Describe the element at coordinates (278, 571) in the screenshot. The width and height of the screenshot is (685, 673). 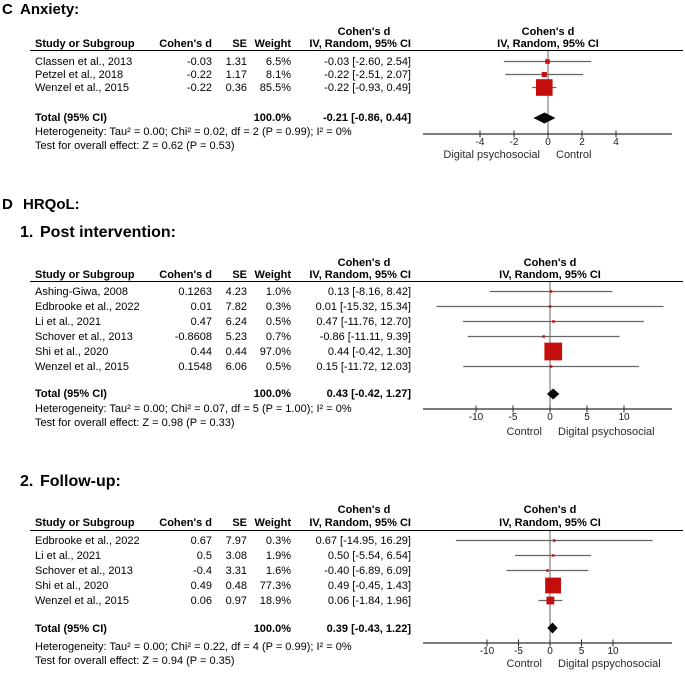
I see `study-weight: 1.6%` at that location.